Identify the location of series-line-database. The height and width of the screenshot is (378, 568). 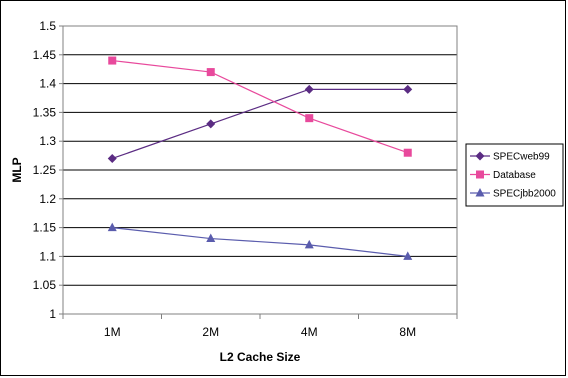
(260, 106).